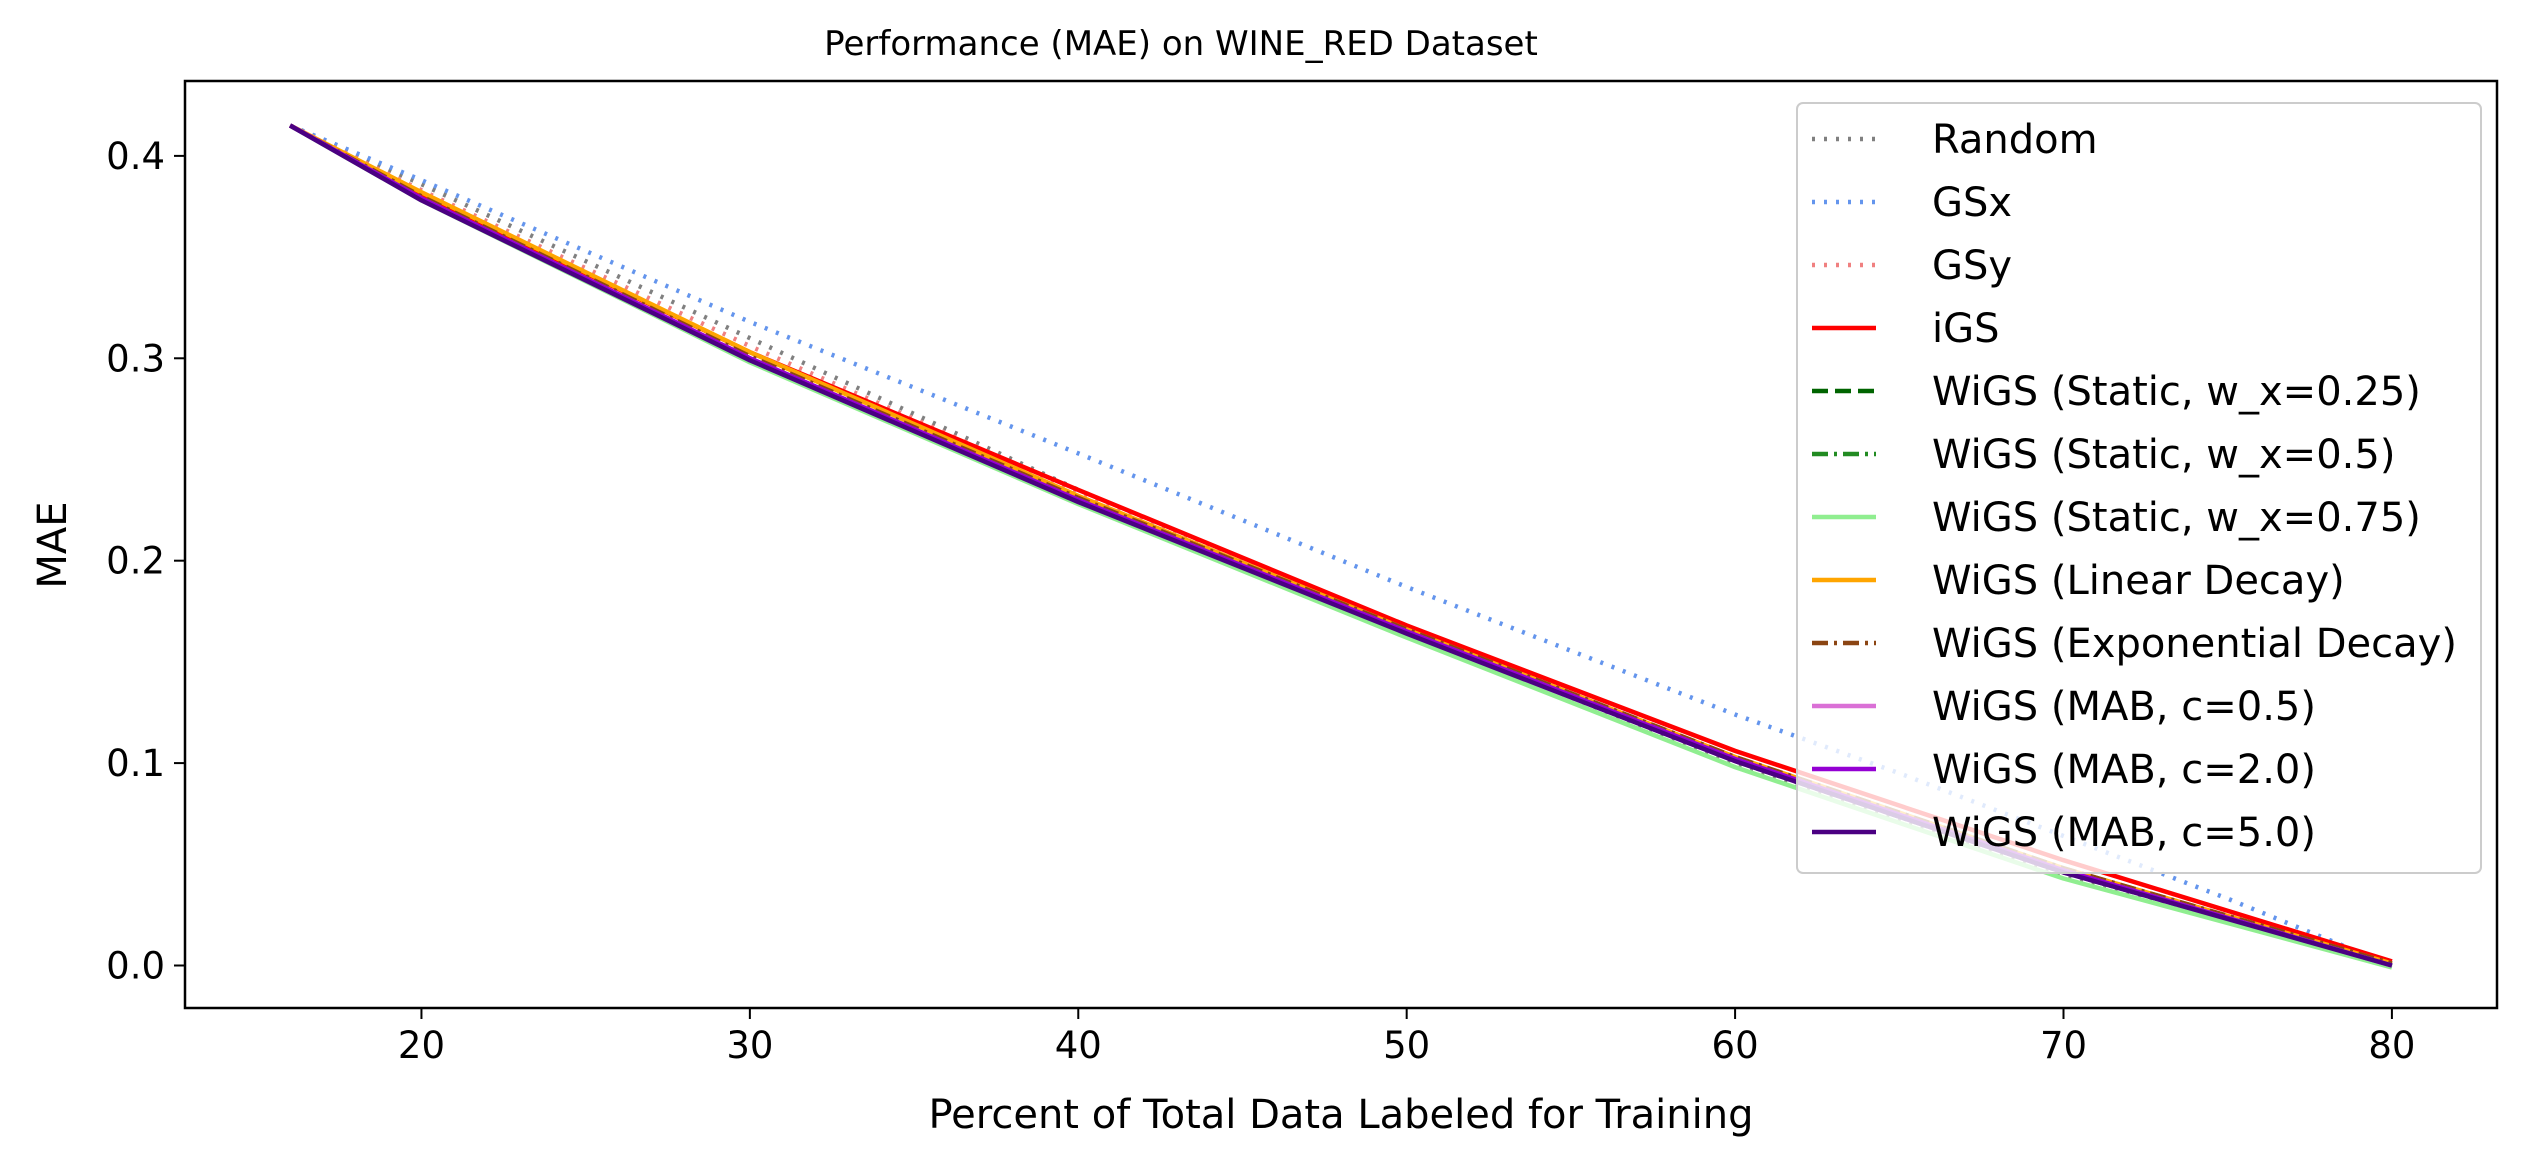  I want to click on y-axis-label: MAE, so click(53, 544).